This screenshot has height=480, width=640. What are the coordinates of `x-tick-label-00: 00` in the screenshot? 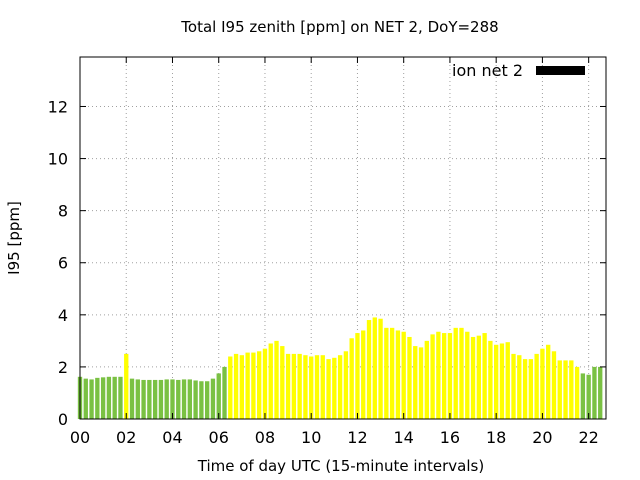 It's located at (80, 437).